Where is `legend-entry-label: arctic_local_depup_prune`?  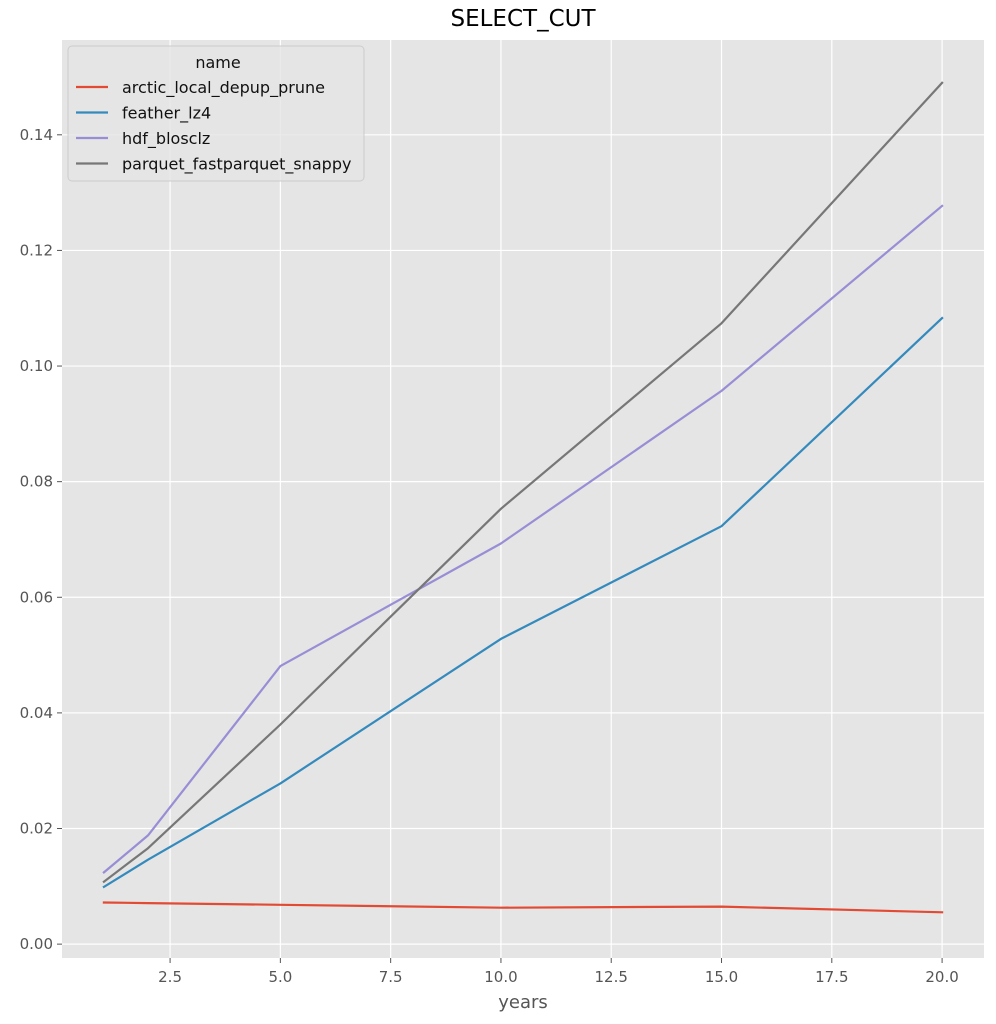
legend-entry-label: arctic_local_depup_prune is located at coordinates (223, 88).